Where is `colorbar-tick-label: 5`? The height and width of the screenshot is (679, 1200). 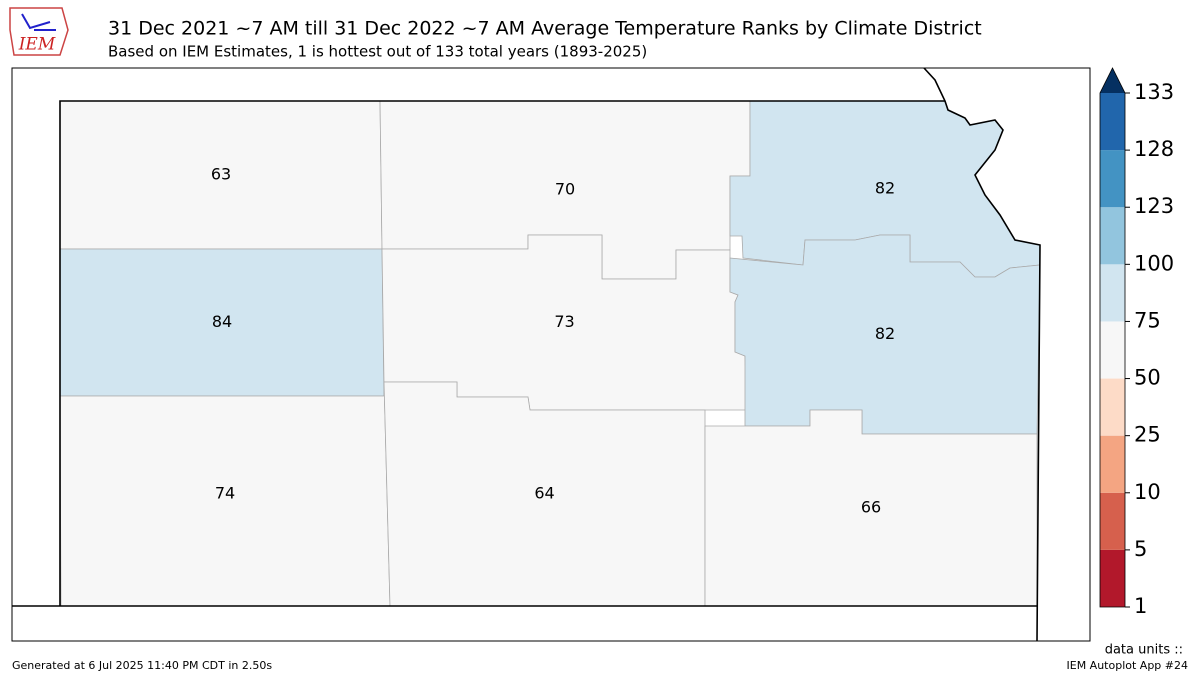 colorbar-tick-label: 5 is located at coordinates (1140, 549).